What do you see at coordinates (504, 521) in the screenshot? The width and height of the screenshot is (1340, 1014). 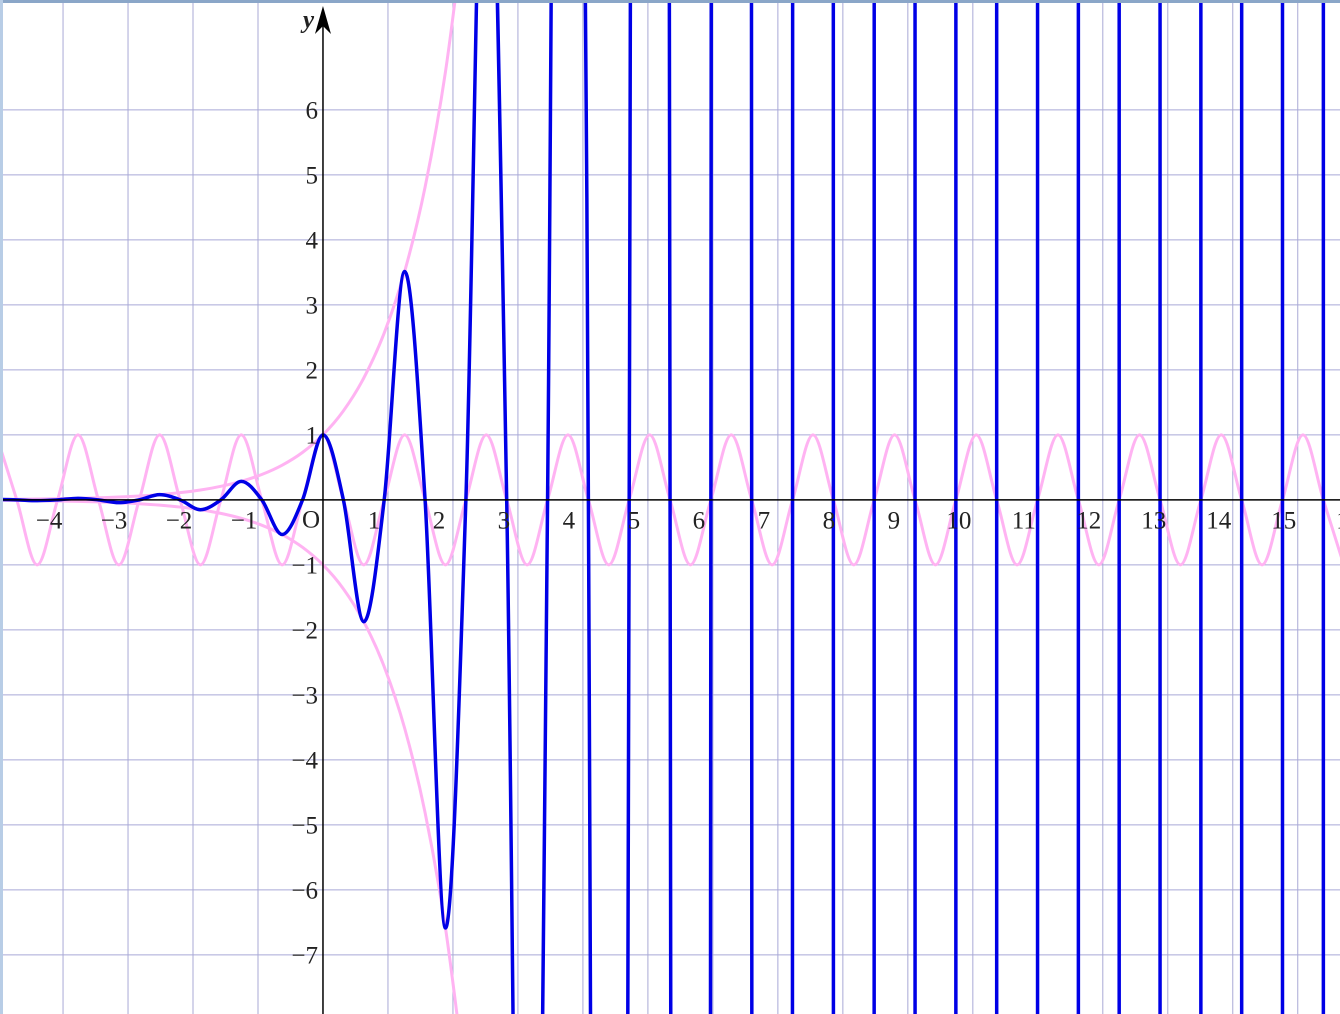 I see `x-tick-label: 3` at bounding box center [504, 521].